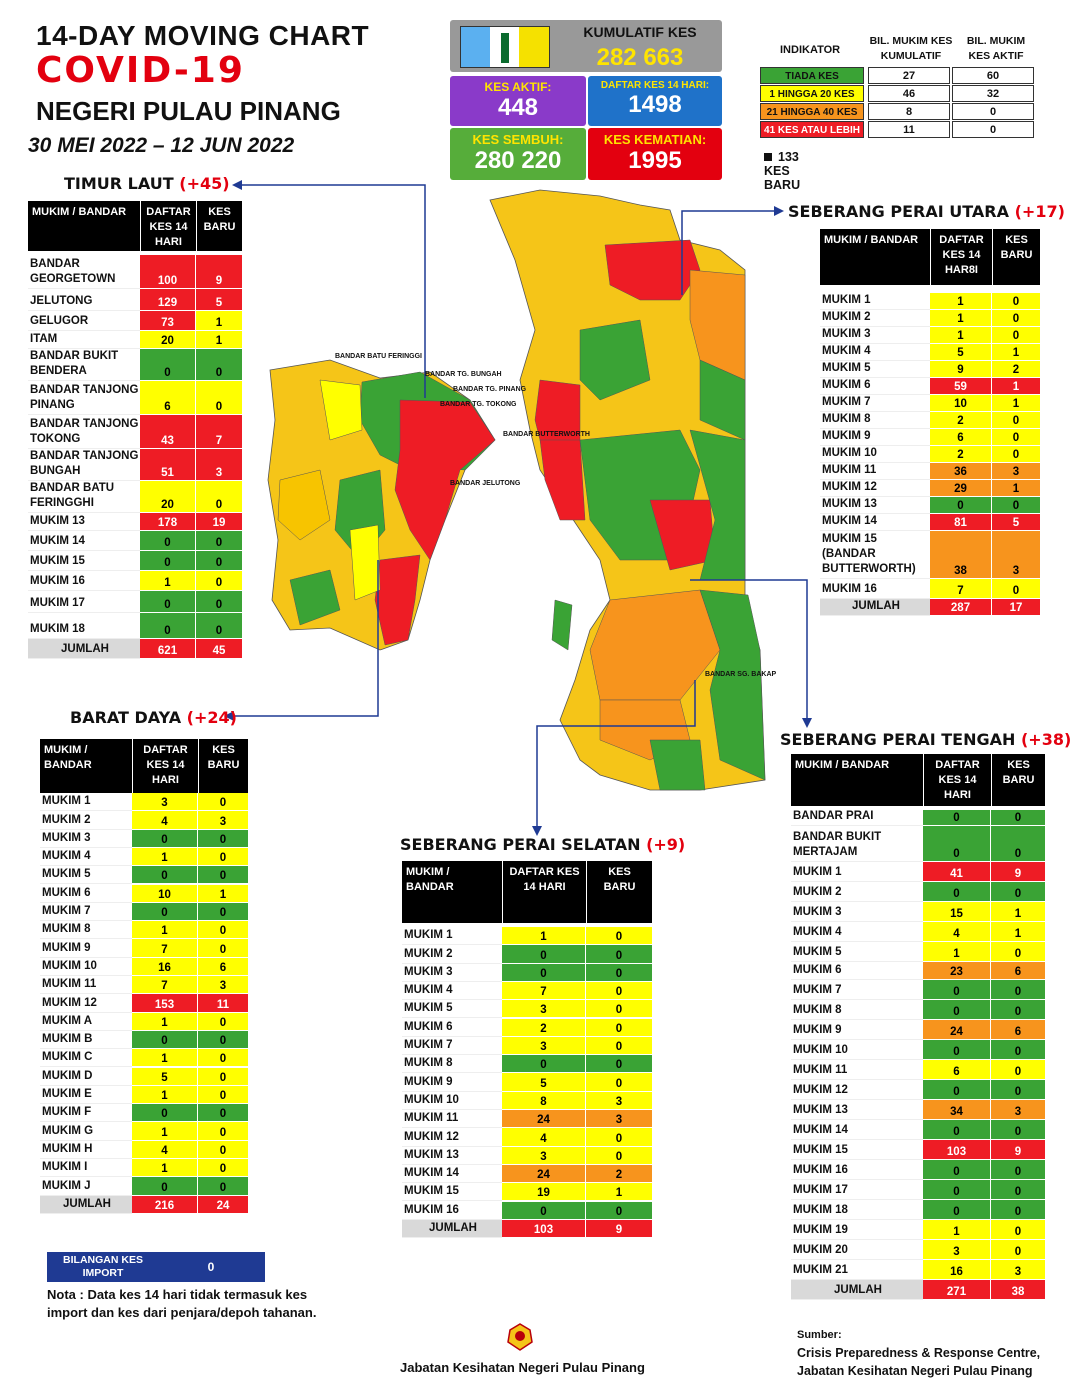 The height and width of the screenshot is (1389, 1080). I want to click on table-row-name: MUKIM 3, so click(452, 972).